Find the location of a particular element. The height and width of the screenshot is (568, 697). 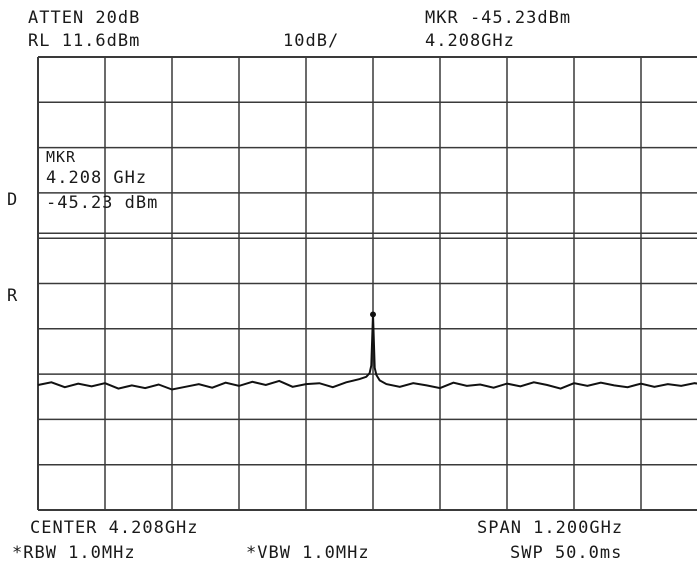

marker-box-frequency: 4.208 GHz is located at coordinates (97, 178).